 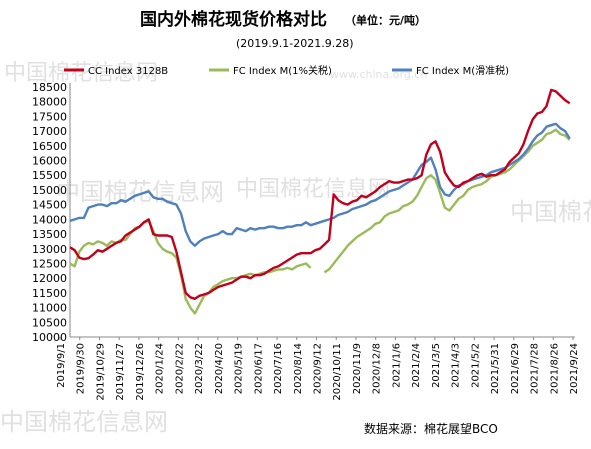 What do you see at coordinates (396, 365) in the screenshot?
I see `x-tick-label: 2021/1/6` at bounding box center [396, 365].